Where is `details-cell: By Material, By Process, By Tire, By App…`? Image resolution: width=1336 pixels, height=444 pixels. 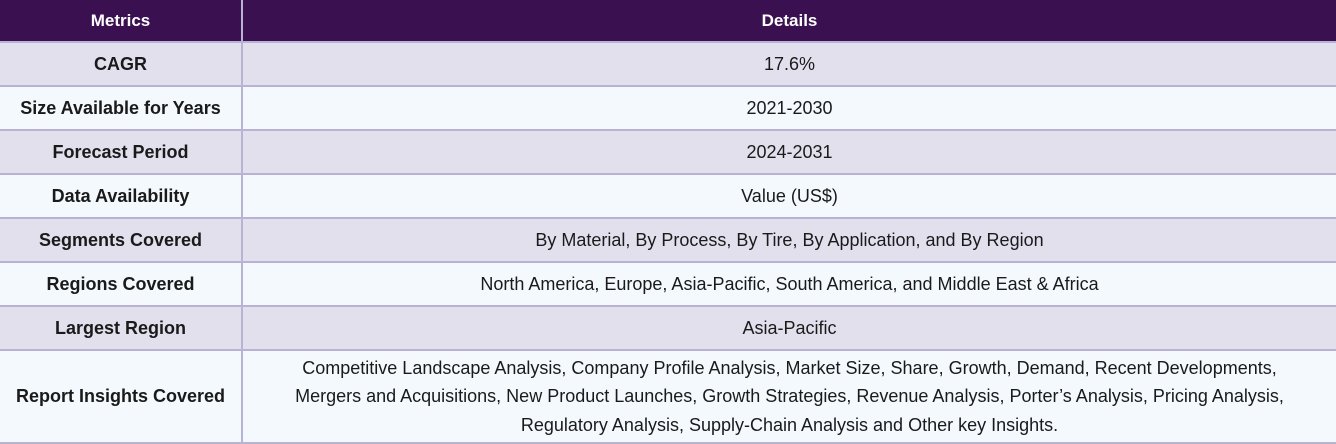 details-cell: By Material, By Process, By Tire, By App… is located at coordinates (789, 240).